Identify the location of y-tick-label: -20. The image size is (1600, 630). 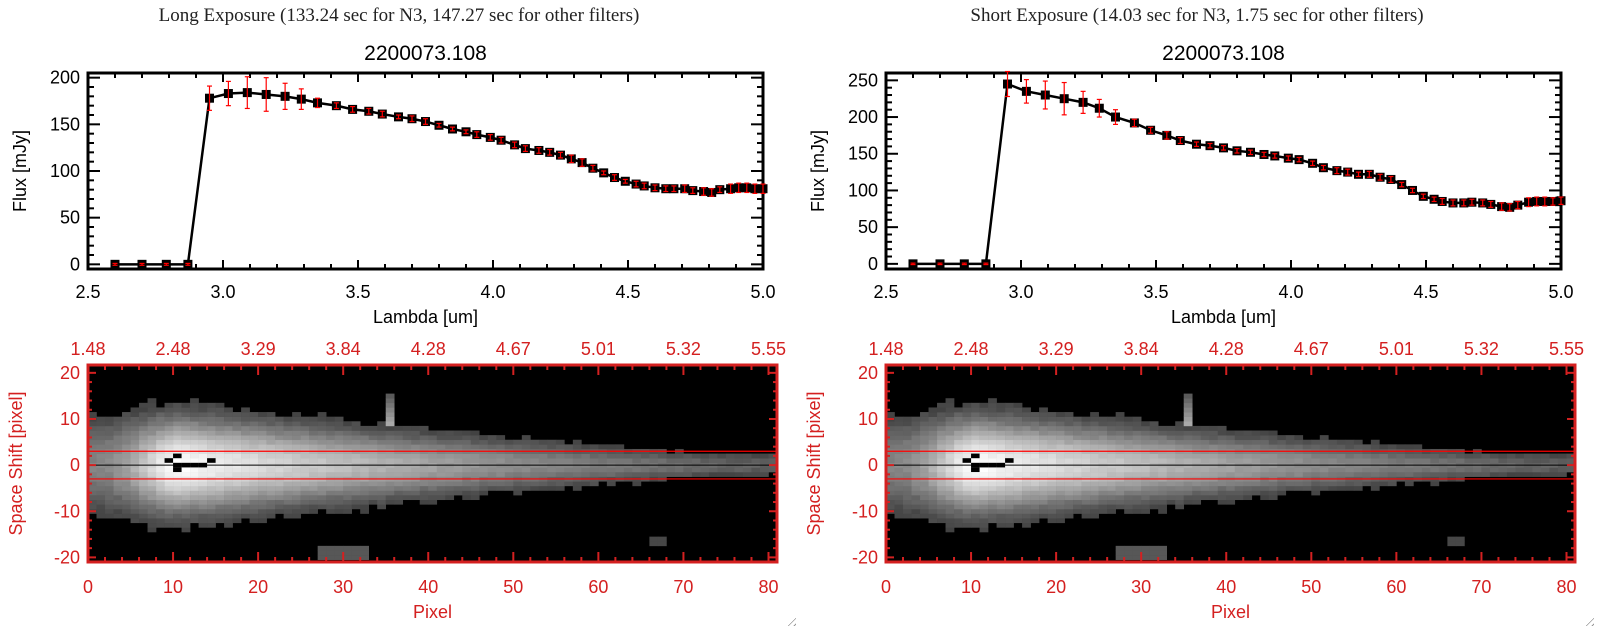
(67, 557).